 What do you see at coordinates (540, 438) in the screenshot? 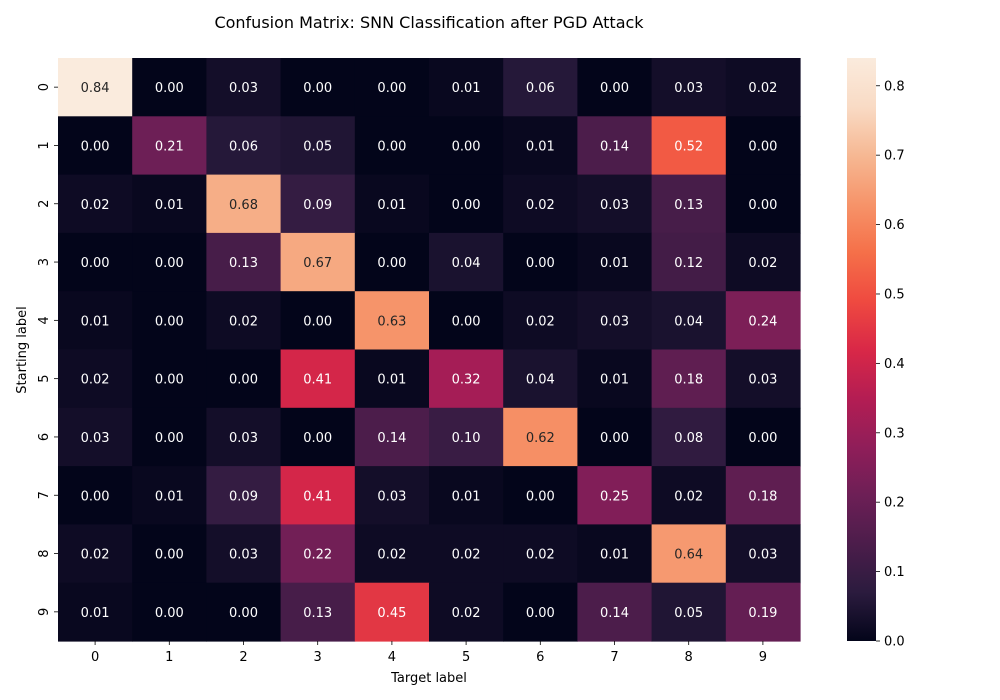
I see `cell-value-label: 0.62` at bounding box center [540, 438].